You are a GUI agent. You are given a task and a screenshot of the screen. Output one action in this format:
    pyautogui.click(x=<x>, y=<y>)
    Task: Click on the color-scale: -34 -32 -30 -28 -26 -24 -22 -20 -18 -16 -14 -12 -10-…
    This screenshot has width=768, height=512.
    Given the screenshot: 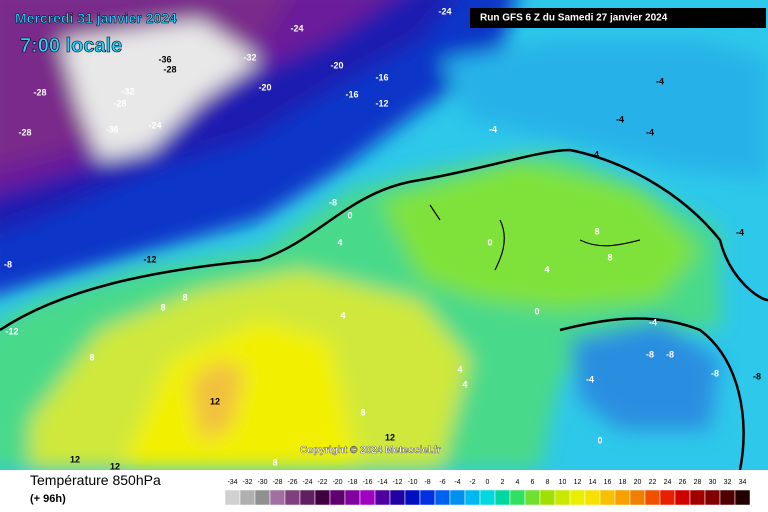 What is the action you would take?
    pyautogui.click(x=487, y=492)
    